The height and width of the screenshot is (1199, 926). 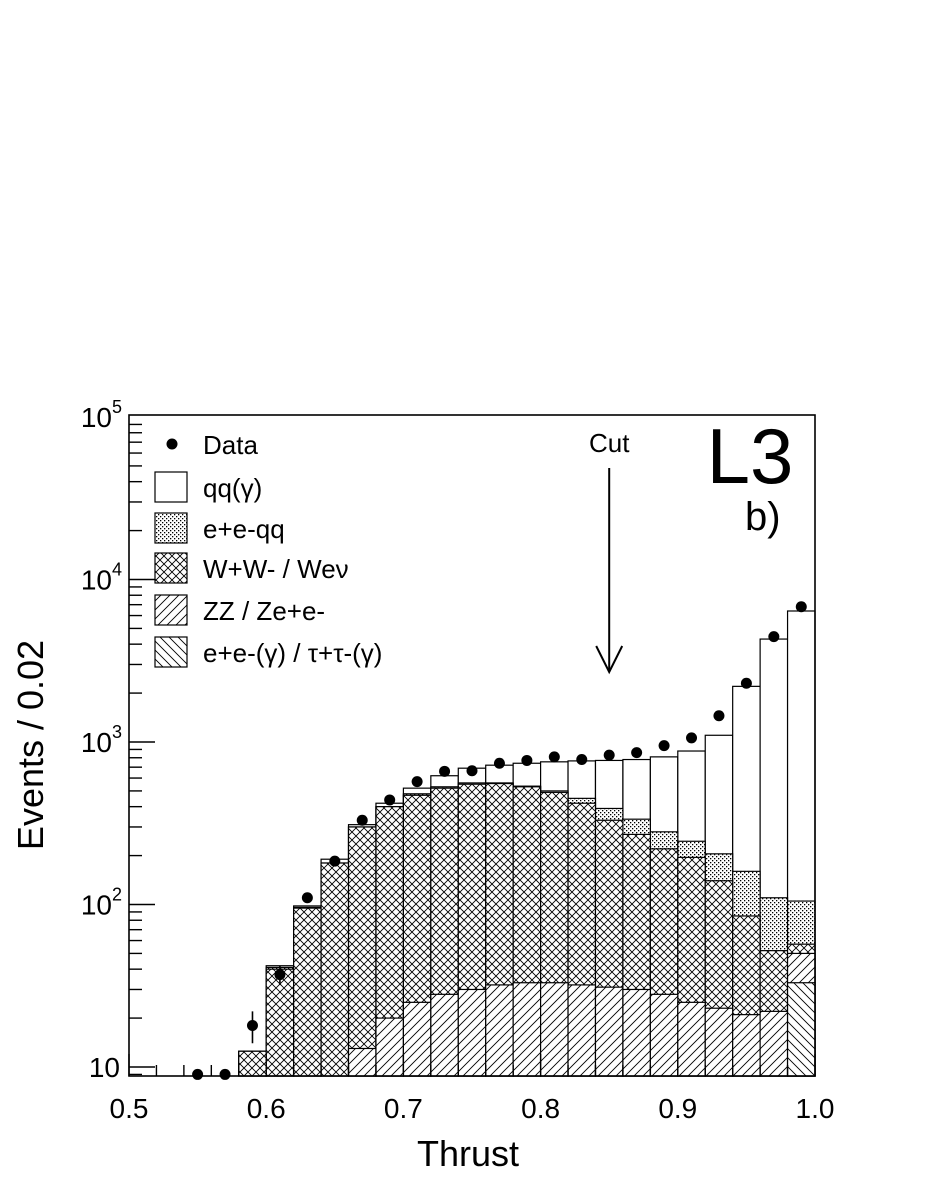 What do you see at coordinates (117, 407) in the screenshot?
I see `y-tick-exponent: 5` at bounding box center [117, 407].